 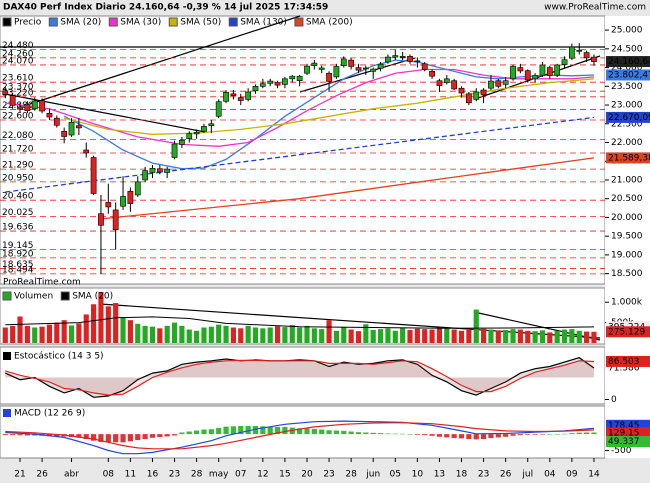 What do you see at coordinates (49, 414) in the screenshot?
I see `panel-title: MACD (12 26 9)` at bounding box center [49, 414].